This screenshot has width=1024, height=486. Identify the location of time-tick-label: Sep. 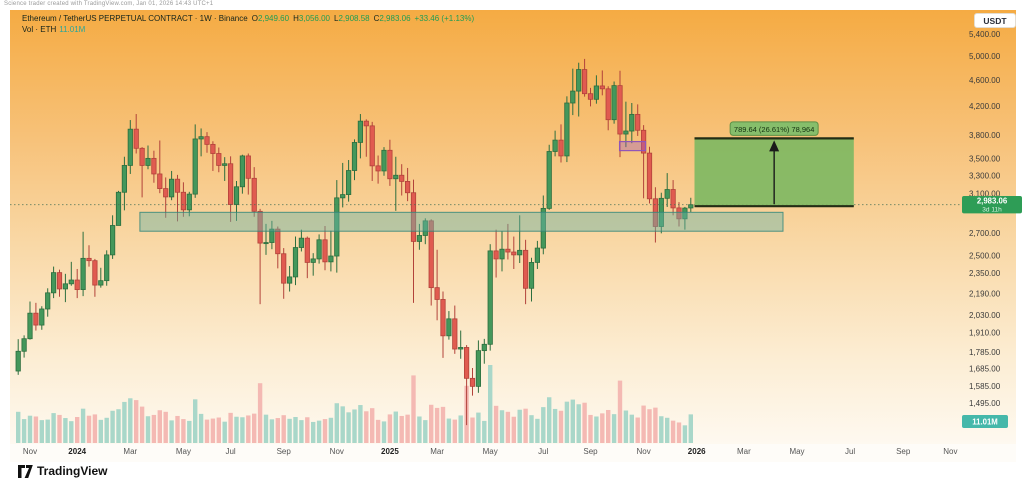
(284, 451).